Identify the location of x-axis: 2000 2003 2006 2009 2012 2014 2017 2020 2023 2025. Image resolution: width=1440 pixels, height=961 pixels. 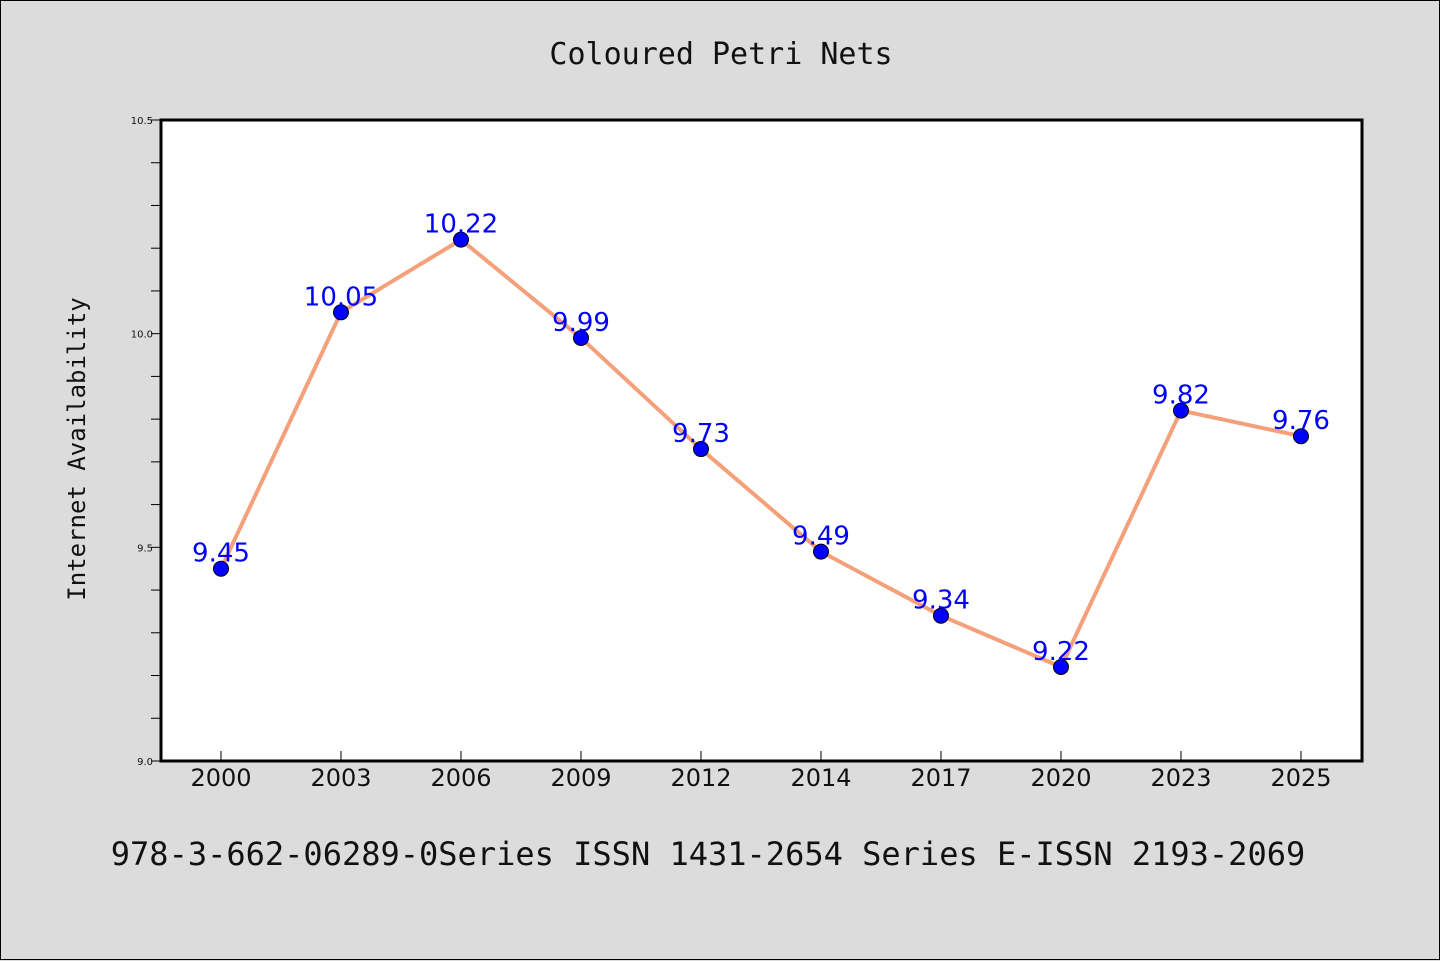
(761, 771).